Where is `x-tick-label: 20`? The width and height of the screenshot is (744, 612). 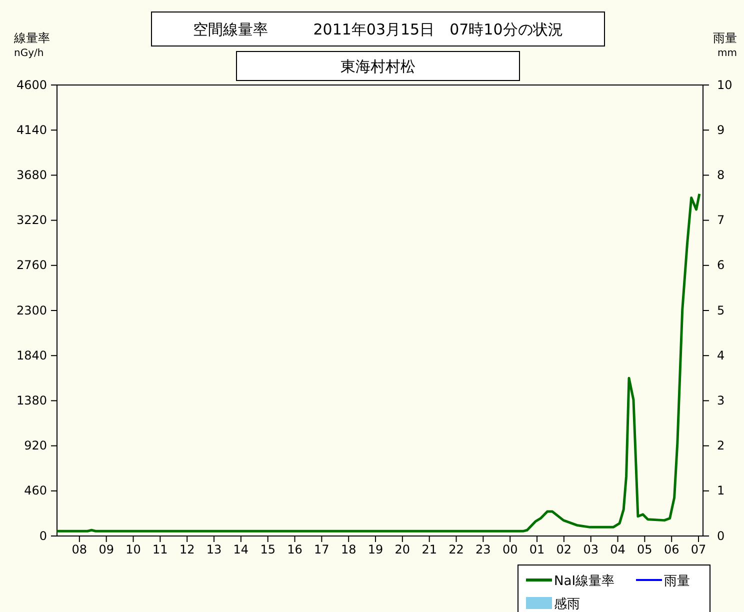
x-tick-label: 20 is located at coordinates (402, 549).